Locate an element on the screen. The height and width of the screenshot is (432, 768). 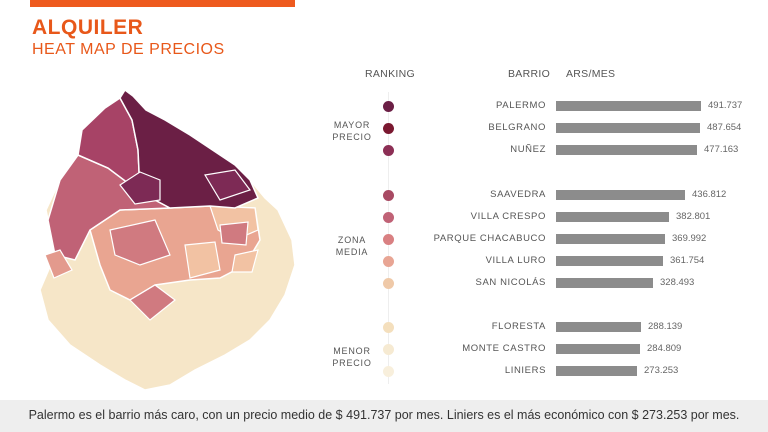
page-subtitle: HEAT MAP DE PRECIOS is located at coordinates (128, 49).